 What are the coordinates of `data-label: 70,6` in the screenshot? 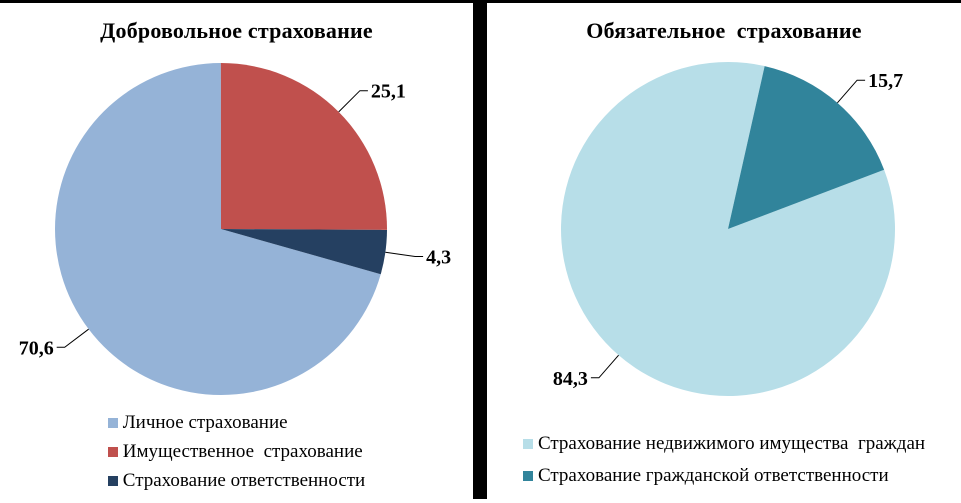 It's located at (36, 348).